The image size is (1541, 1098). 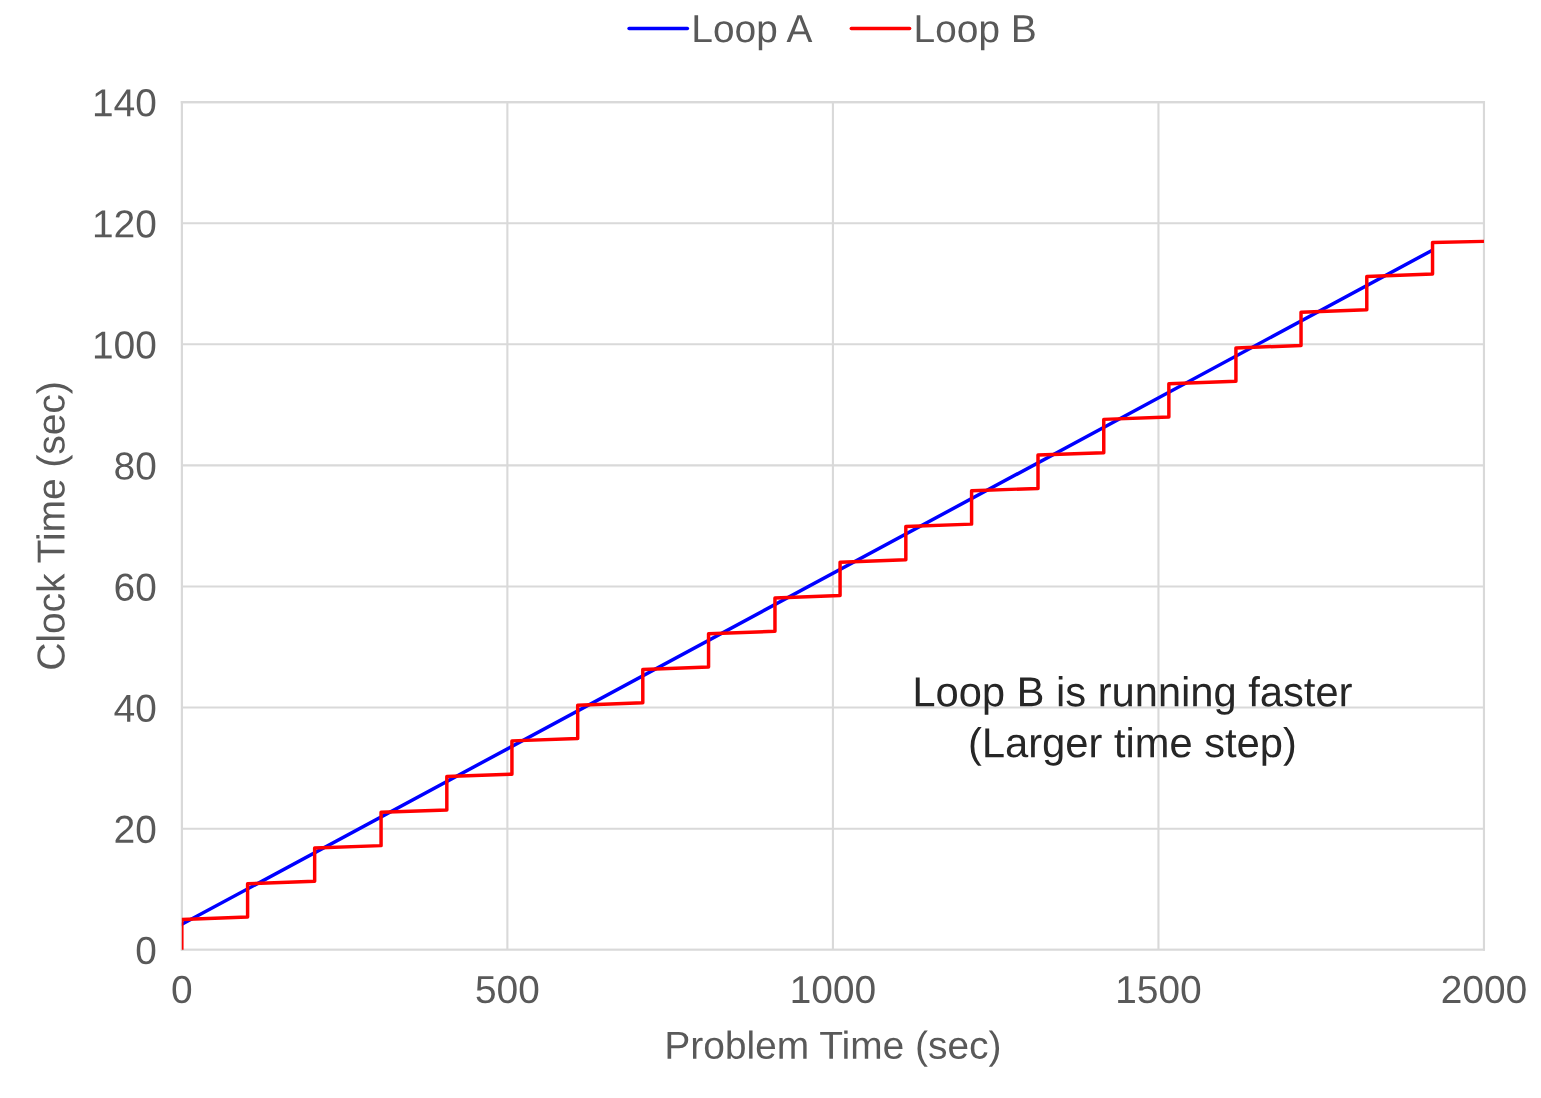 What do you see at coordinates (753, 33) in the screenshot?
I see `legend-label: Loop A` at bounding box center [753, 33].